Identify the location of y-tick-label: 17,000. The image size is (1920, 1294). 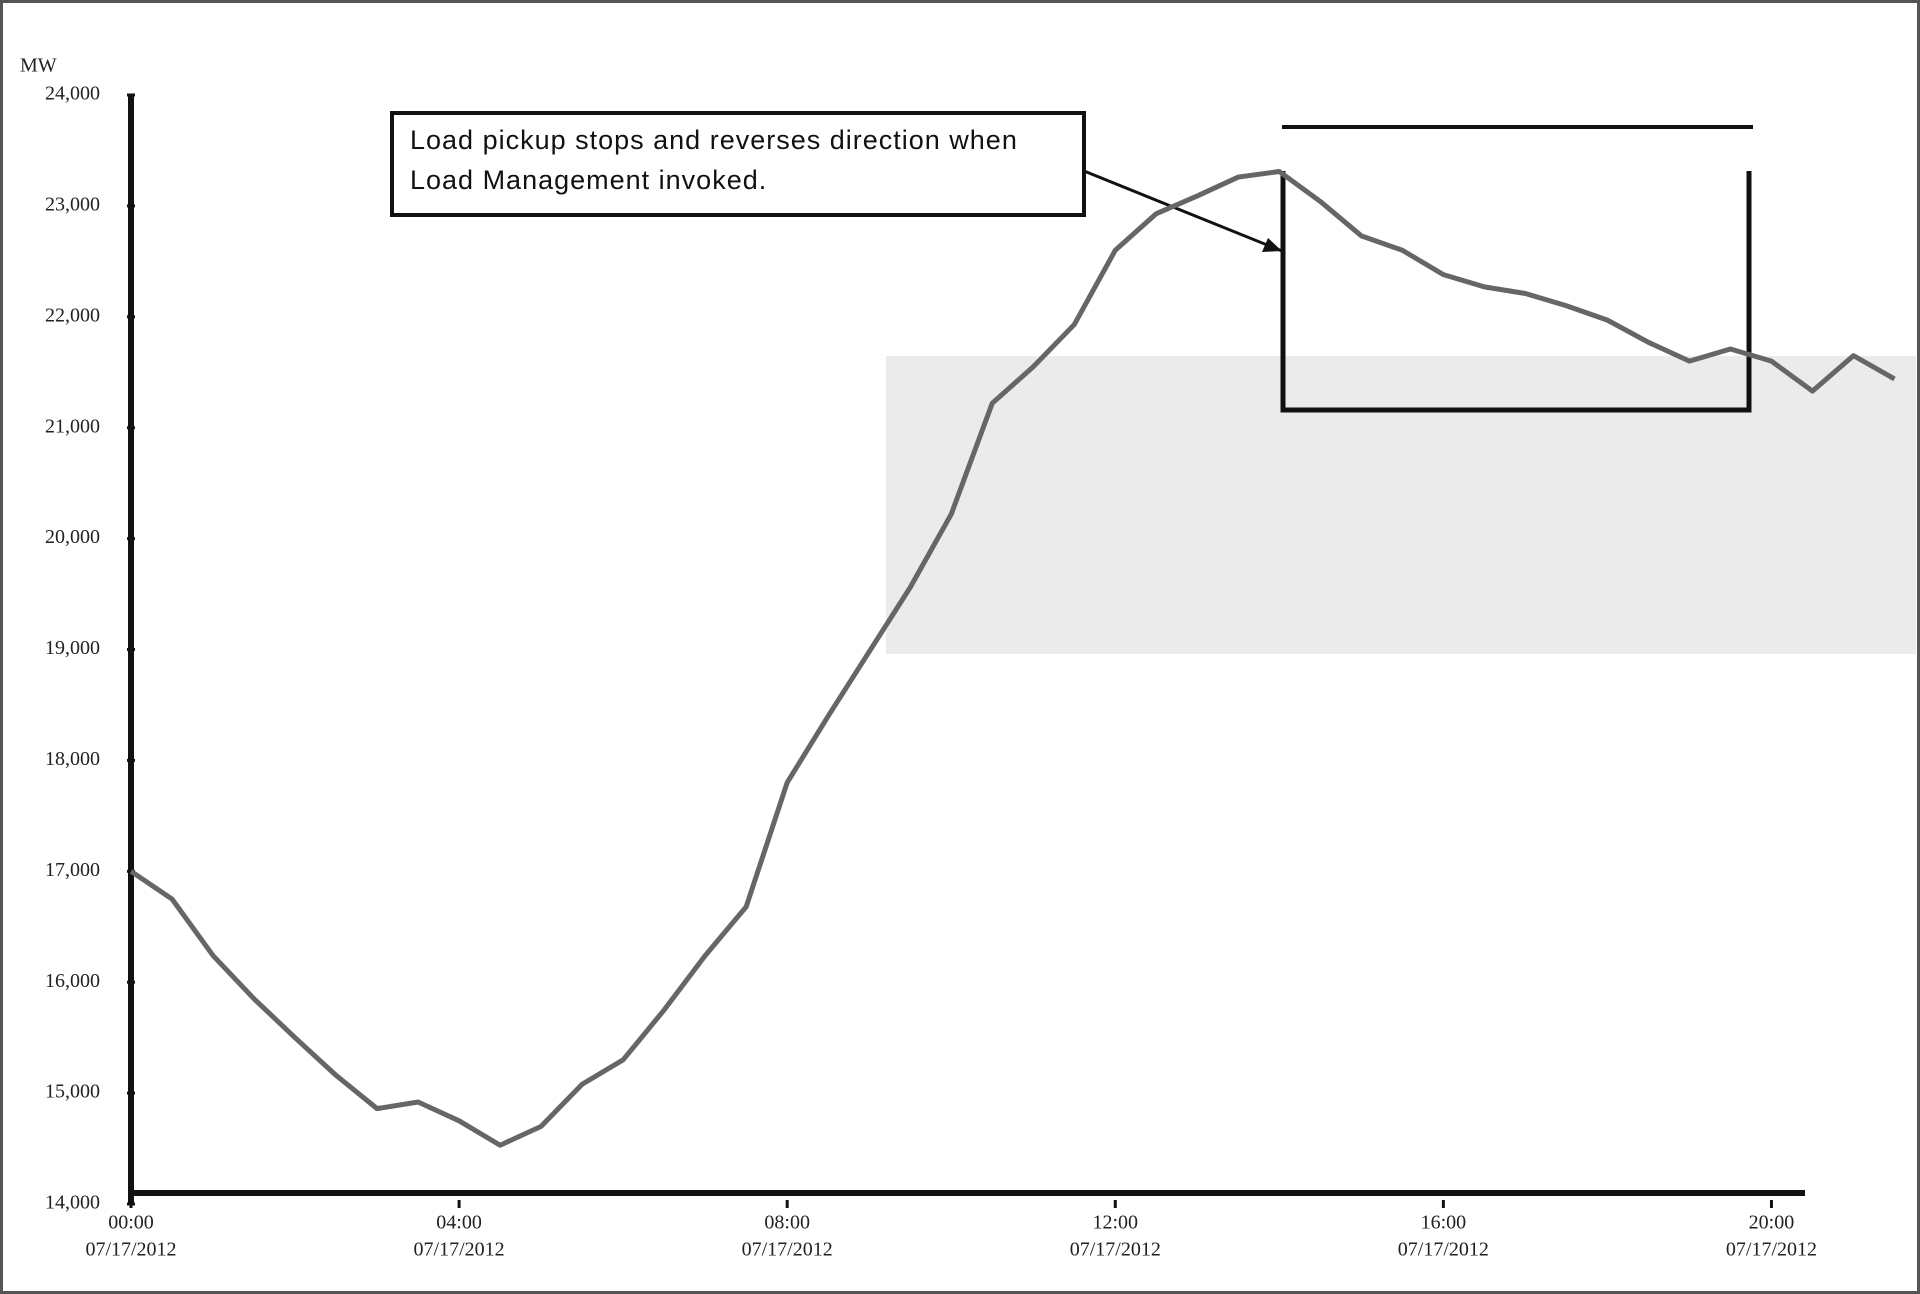
(72, 870).